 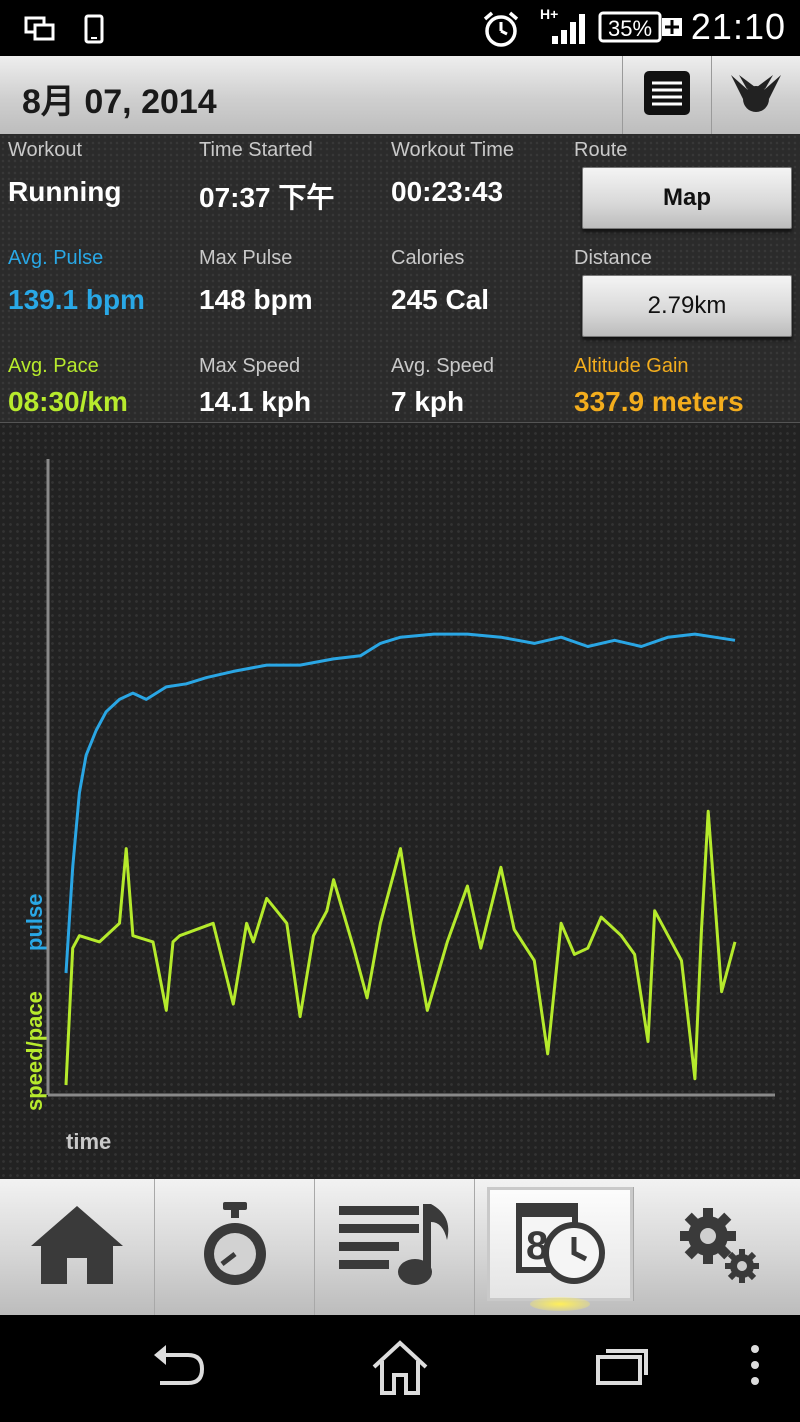 What do you see at coordinates (94, 31) in the screenshot?
I see `phone-icon` at bounding box center [94, 31].